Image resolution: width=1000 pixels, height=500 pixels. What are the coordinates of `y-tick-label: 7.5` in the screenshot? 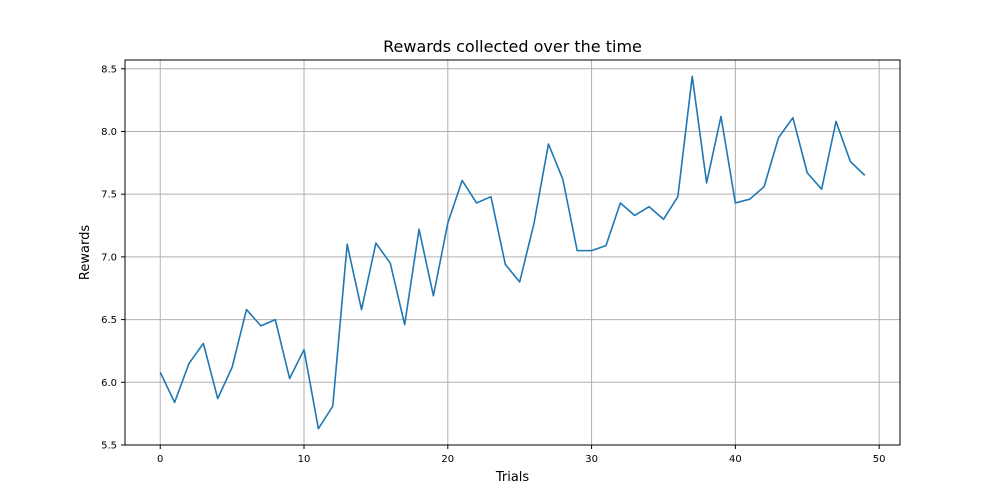 It's located at (109, 195).